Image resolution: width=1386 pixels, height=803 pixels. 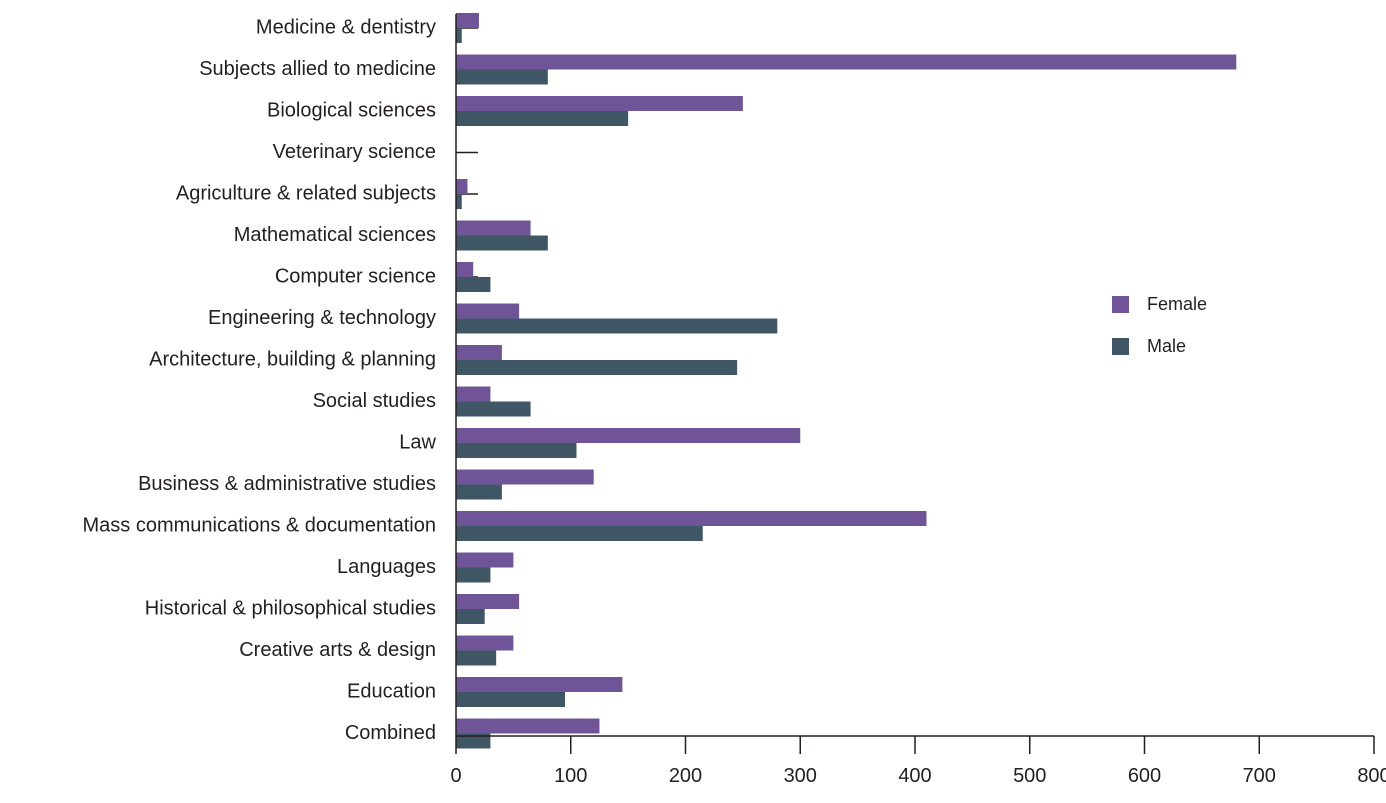 I want to click on category-label: Architecture, building & planning, so click(x=292, y=359).